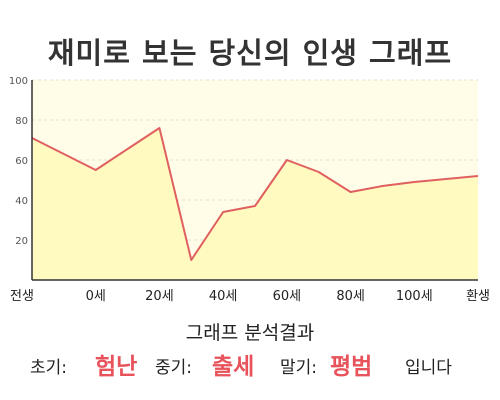 The image size is (500, 400). What do you see at coordinates (233, 367) in the screenshot?
I see `middle-value: 출세` at bounding box center [233, 367].